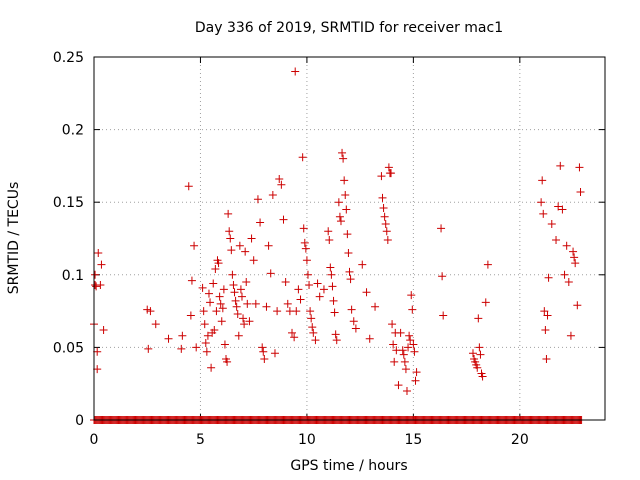  I want to click on x-tick-label: 5, so click(200, 440).